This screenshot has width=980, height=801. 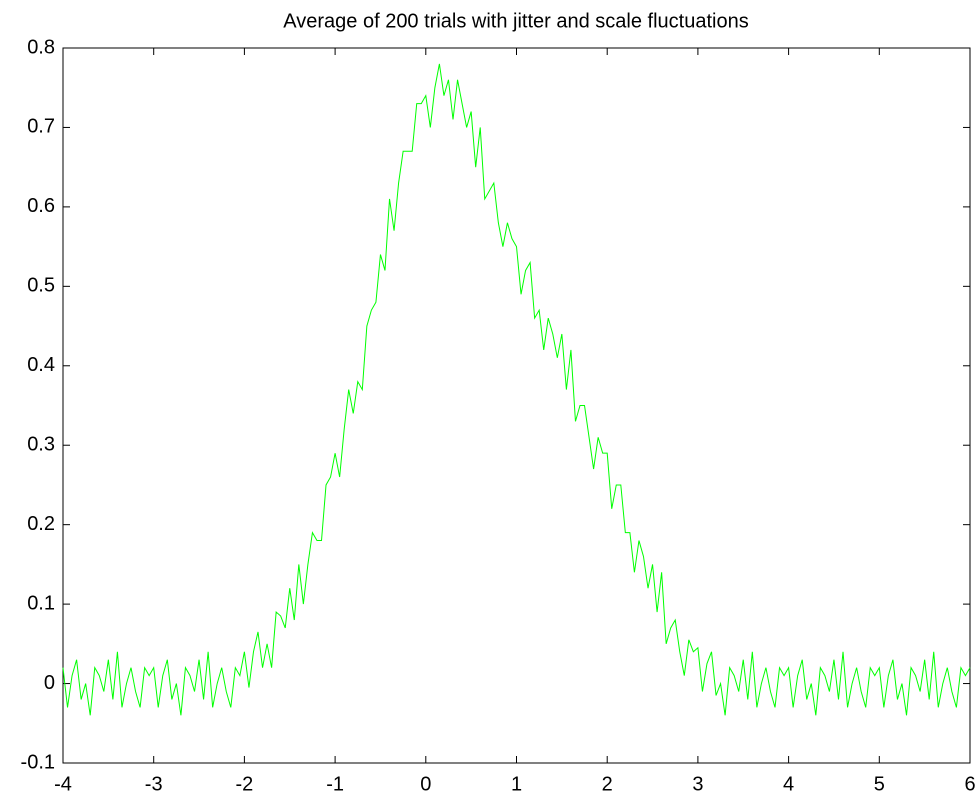 What do you see at coordinates (41, 524) in the screenshot?
I see `y-tick-label: 0.2` at bounding box center [41, 524].